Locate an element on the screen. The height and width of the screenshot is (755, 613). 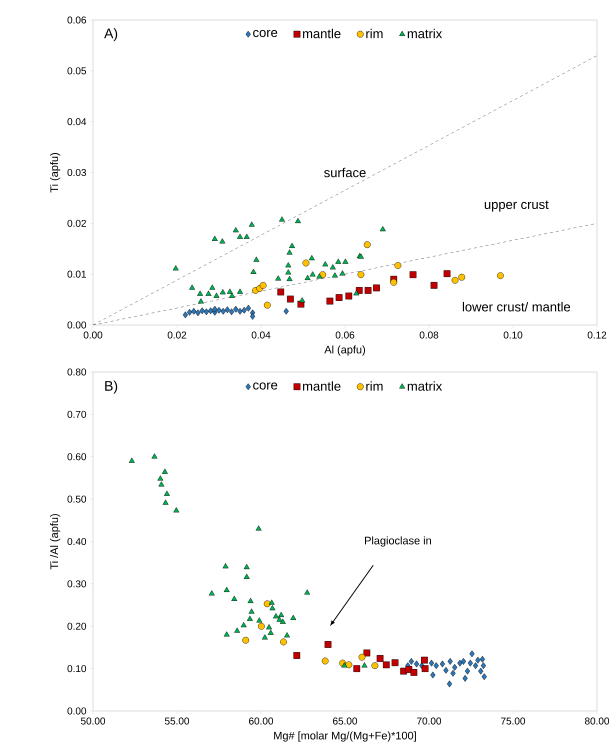
y-tick-label: 0.60 is located at coordinates (77, 456).